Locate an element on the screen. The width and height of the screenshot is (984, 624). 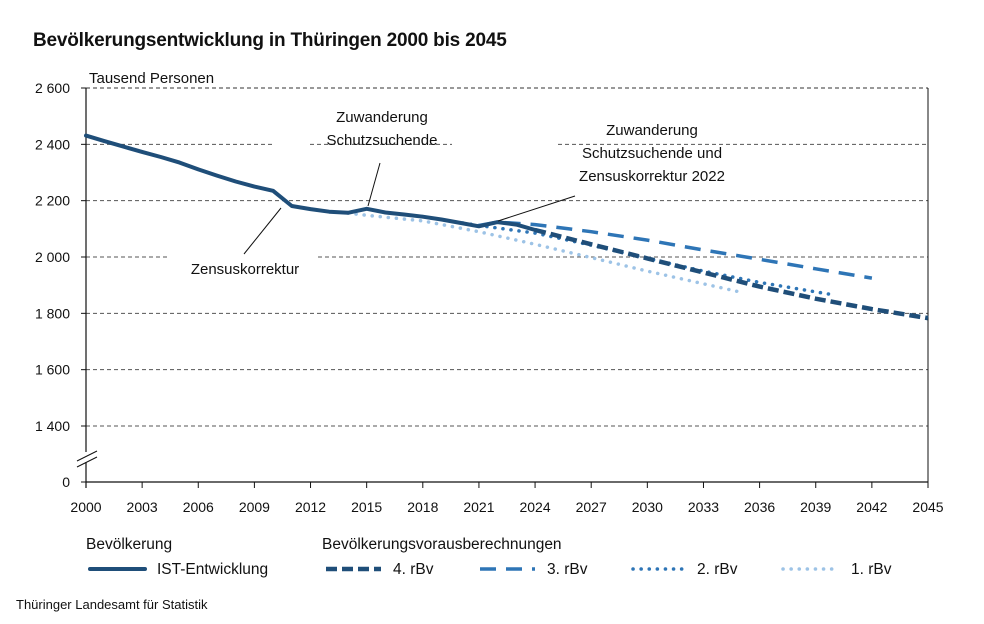
source-note: Thüringer Landesamt für Statistik is located at coordinates (112, 604).